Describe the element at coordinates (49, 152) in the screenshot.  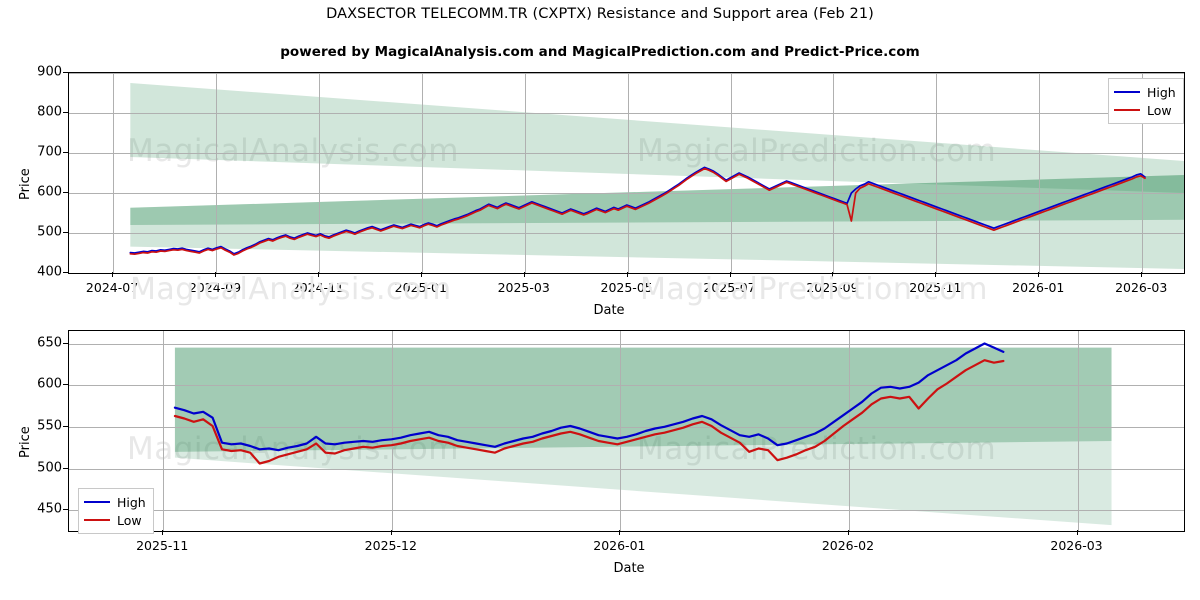
I see `y-tick-label: 700` at that location.